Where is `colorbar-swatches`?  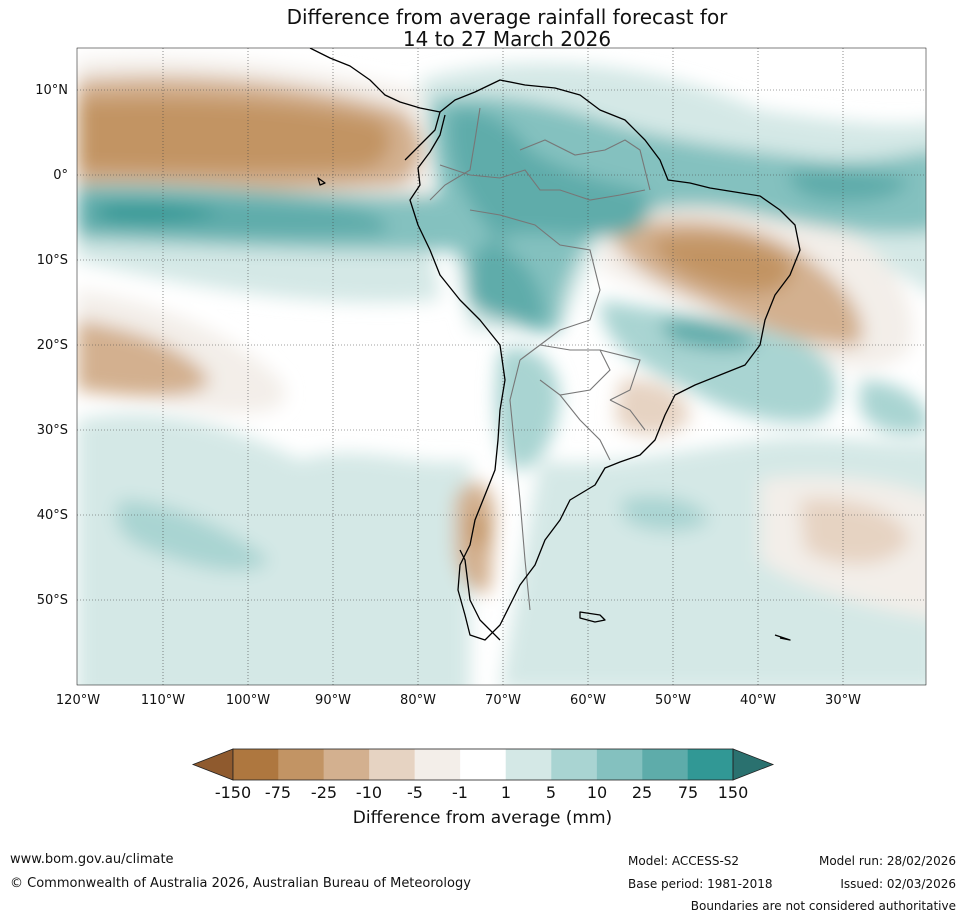
colorbar-swatches is located at coordinates (483, 764).